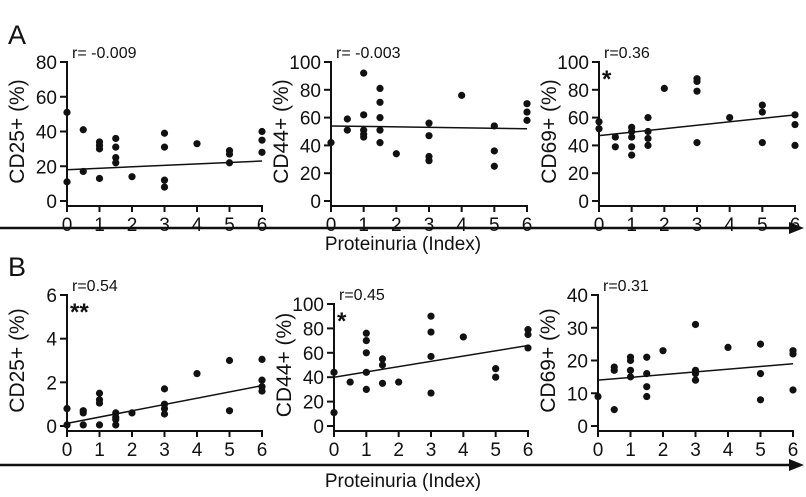 The width and height of the screenshot is (806, 497). Describe the element at coordinates (51, 383) in the screenshot. I see `y-tick-label: 2` at that location.